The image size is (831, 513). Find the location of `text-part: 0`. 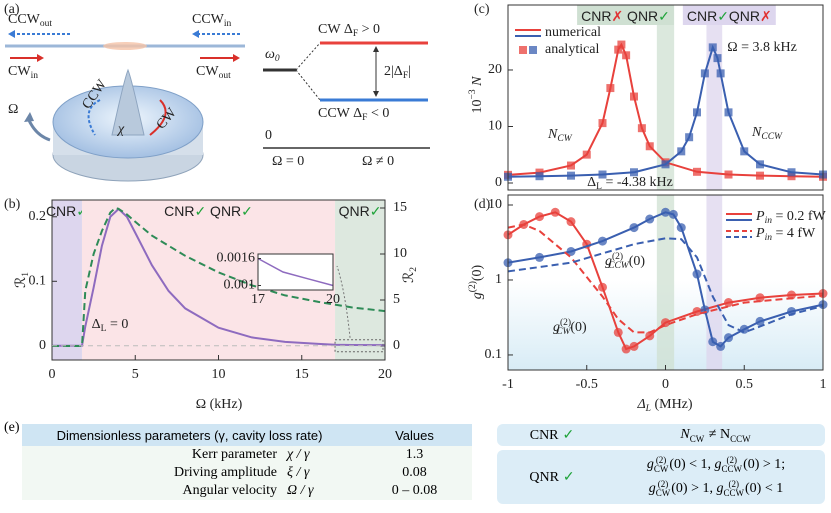

text-part: 0 is located at coordinates (268, 135).